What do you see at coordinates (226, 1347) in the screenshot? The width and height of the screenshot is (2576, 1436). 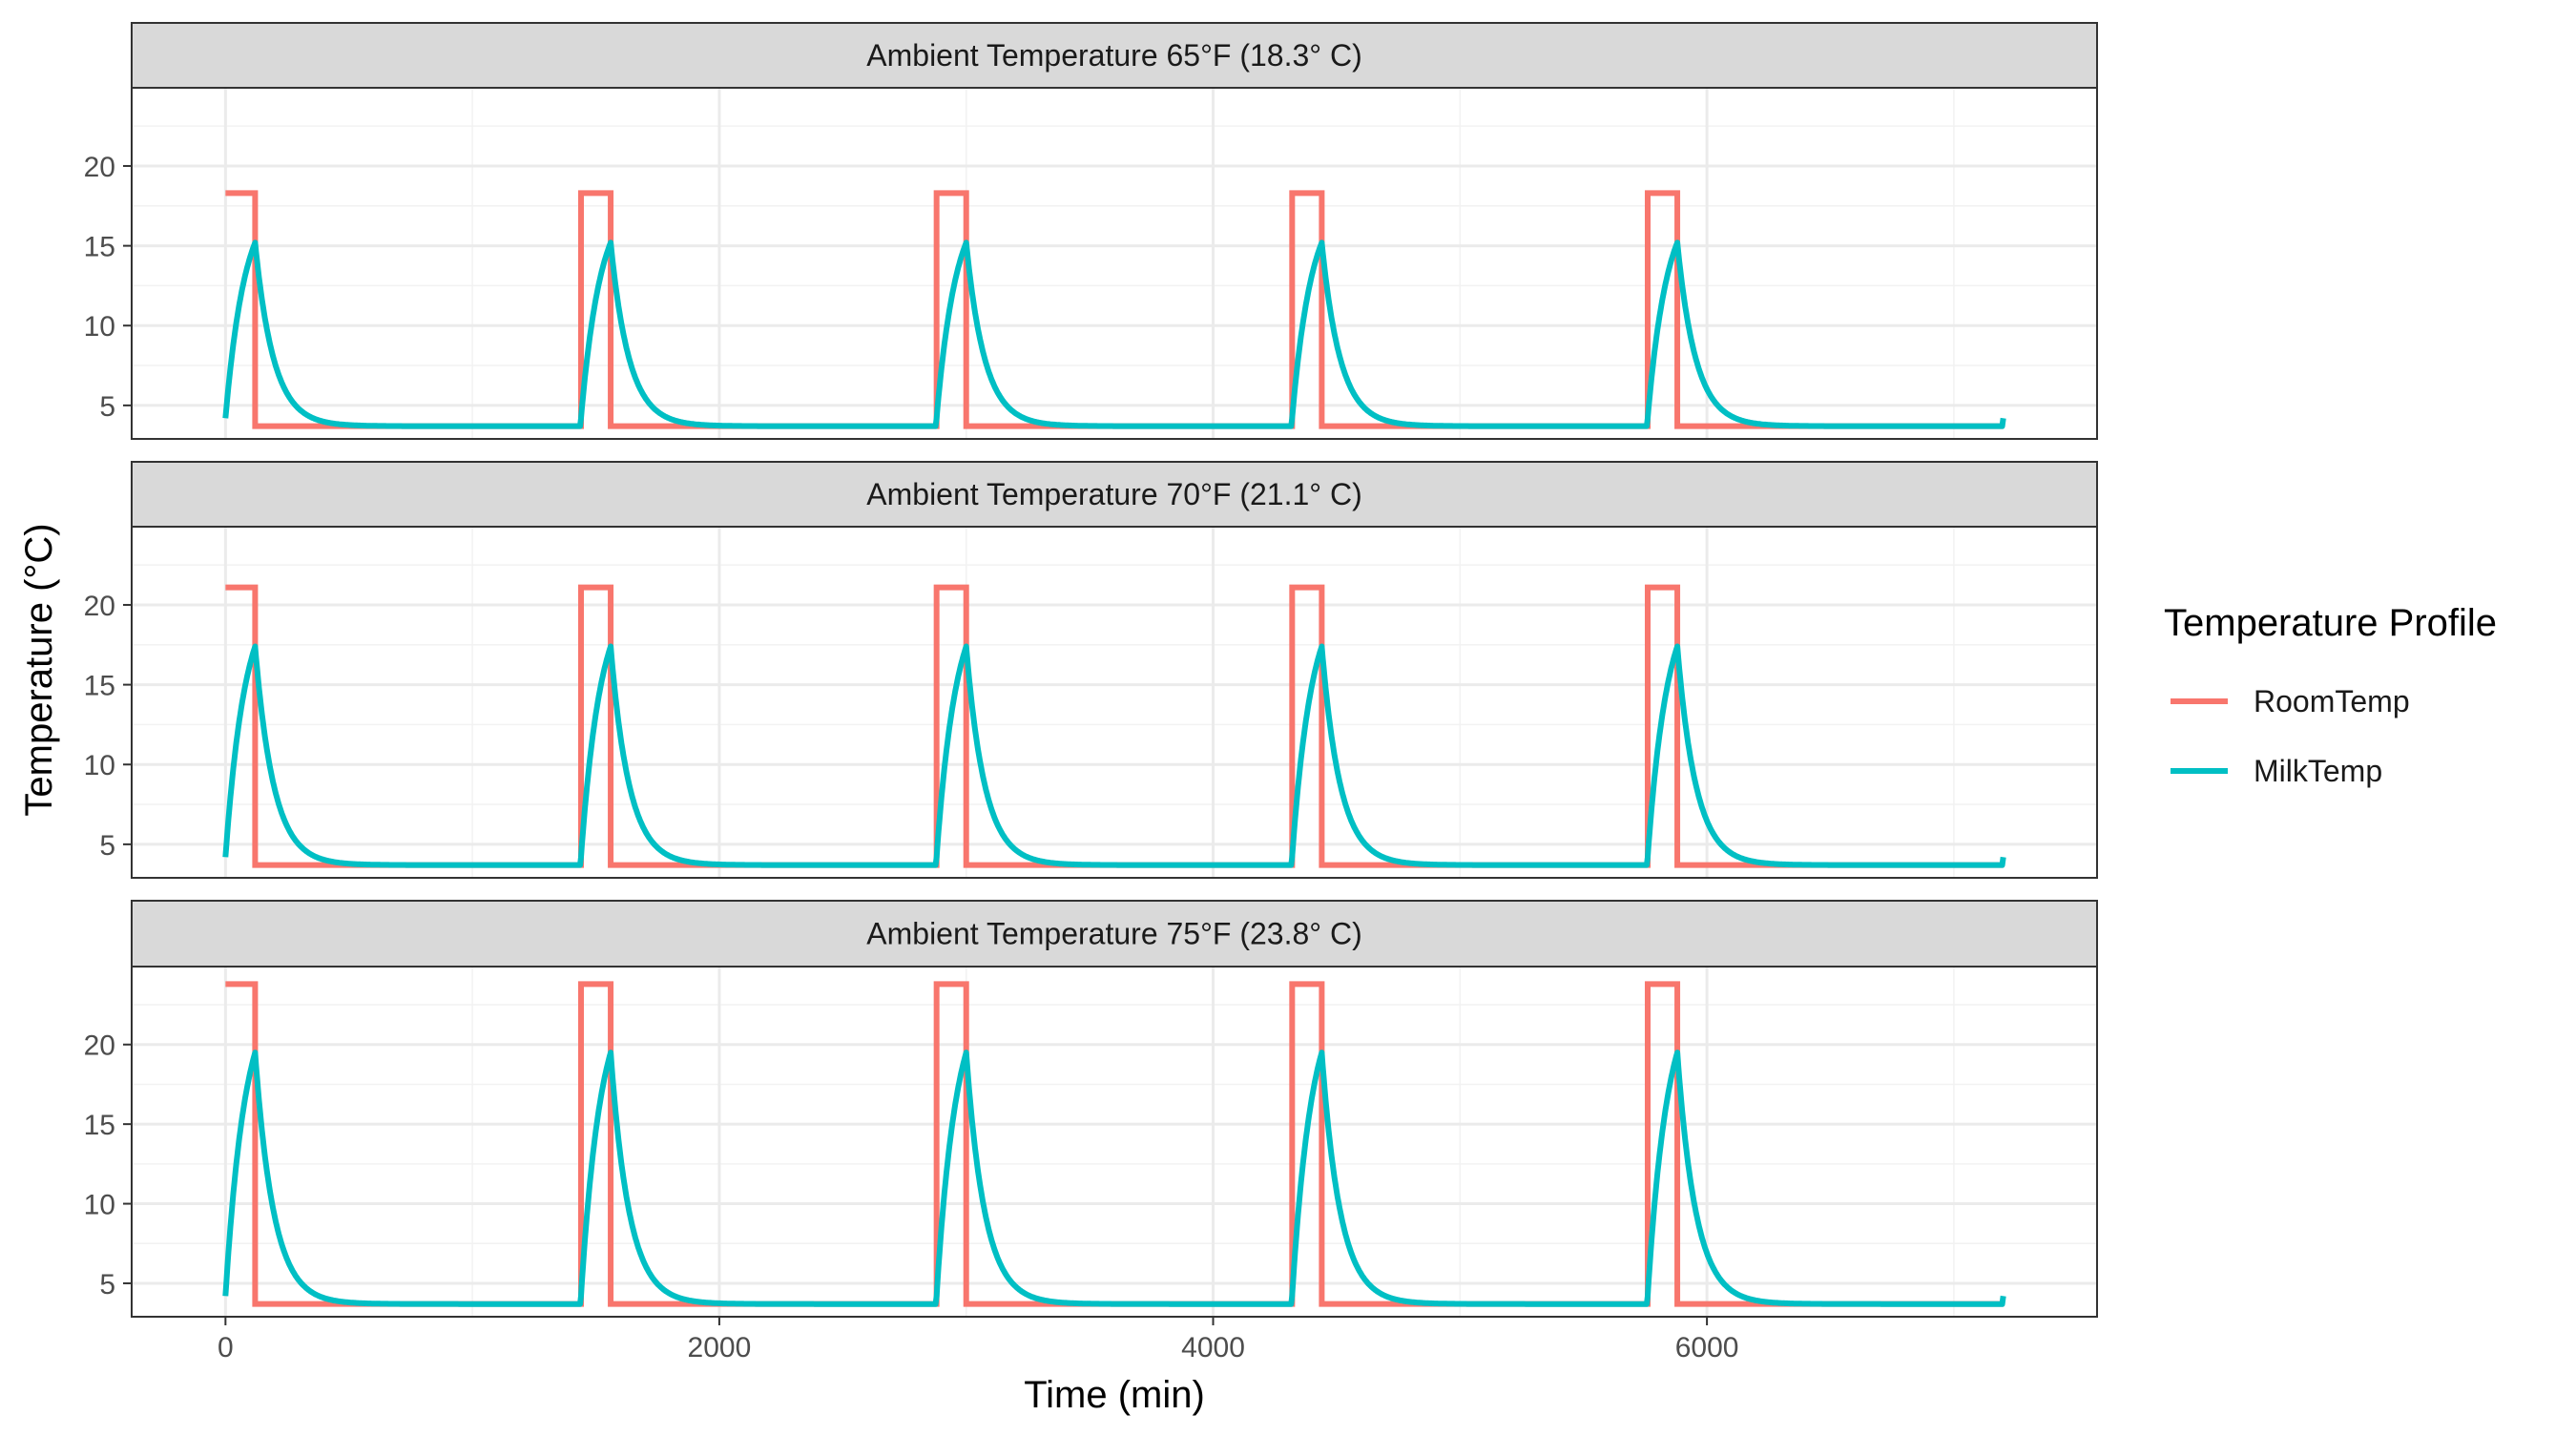 I see `x-tick-label: 0` at bounding box center [226, 1347].